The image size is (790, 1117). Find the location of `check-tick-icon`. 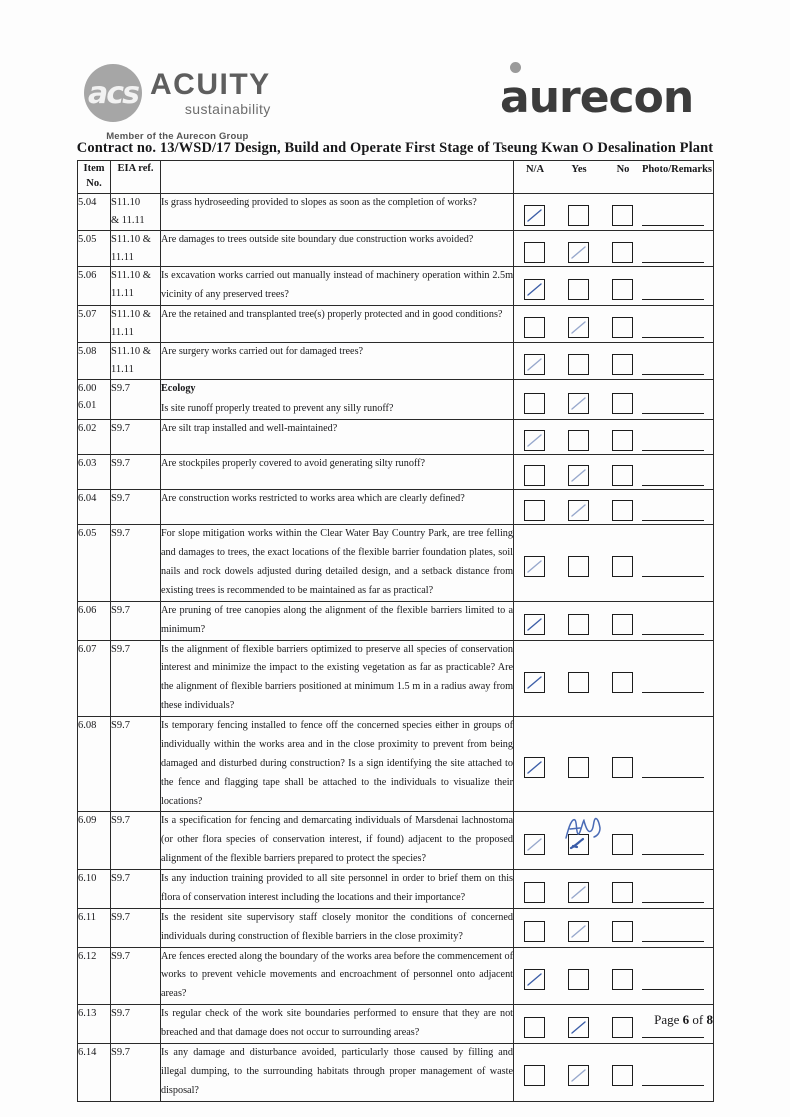

check-tick-icon is located at coordinates (578, 475).